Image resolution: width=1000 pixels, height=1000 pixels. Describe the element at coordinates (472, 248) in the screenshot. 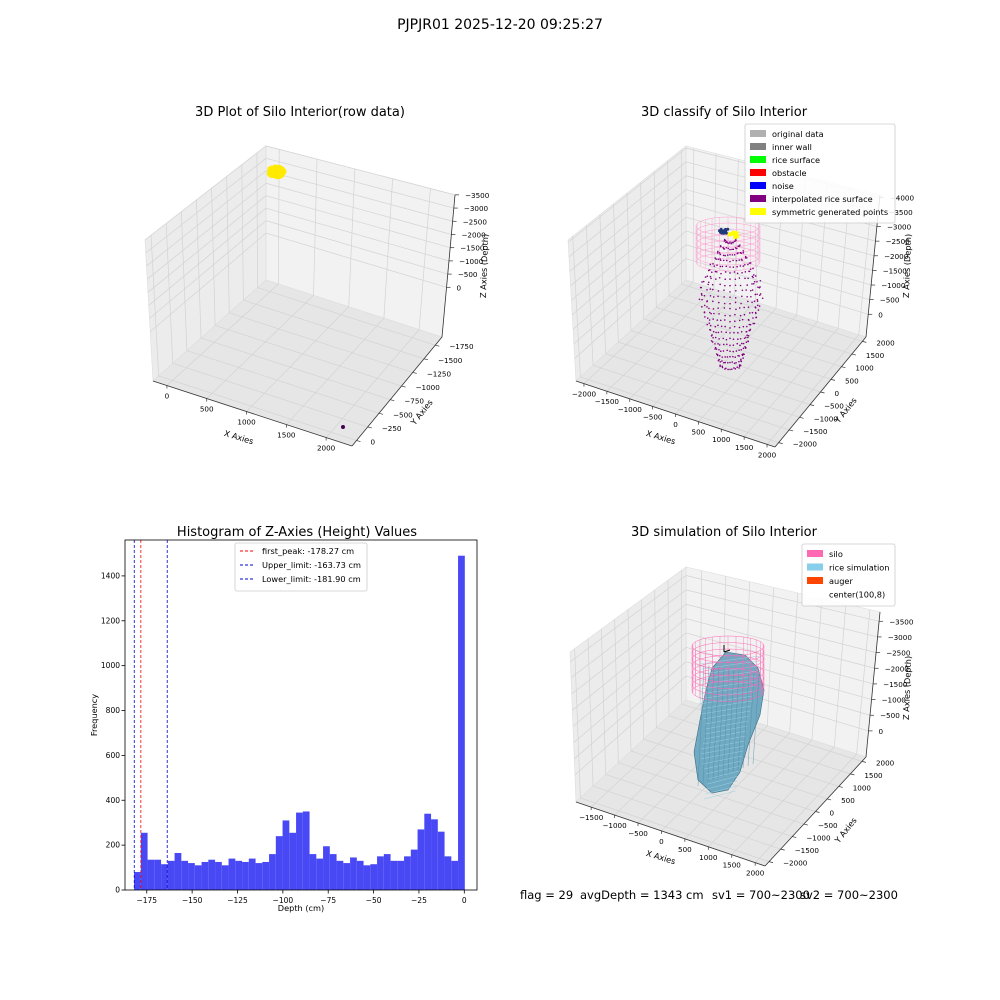

I see `z-tick-label: −1500` at that location.